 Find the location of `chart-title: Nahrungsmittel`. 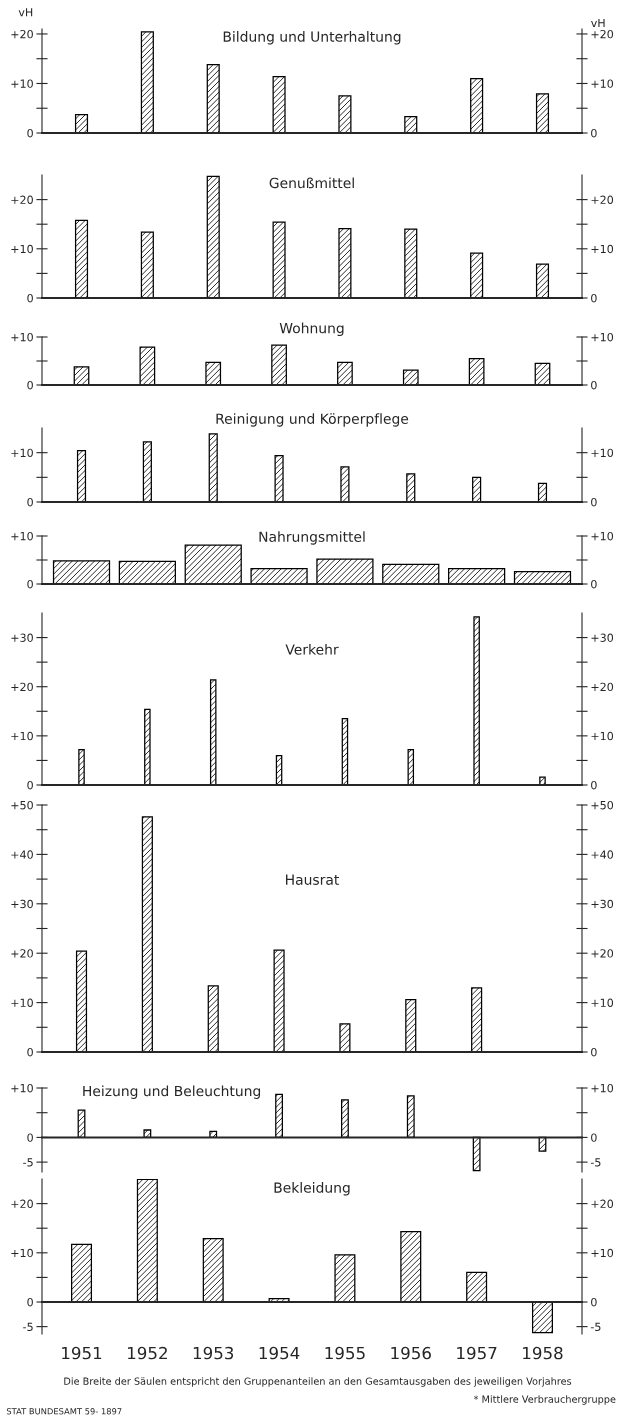

chart-title: Nahrungsmittel is located at coordinates (312, 538).